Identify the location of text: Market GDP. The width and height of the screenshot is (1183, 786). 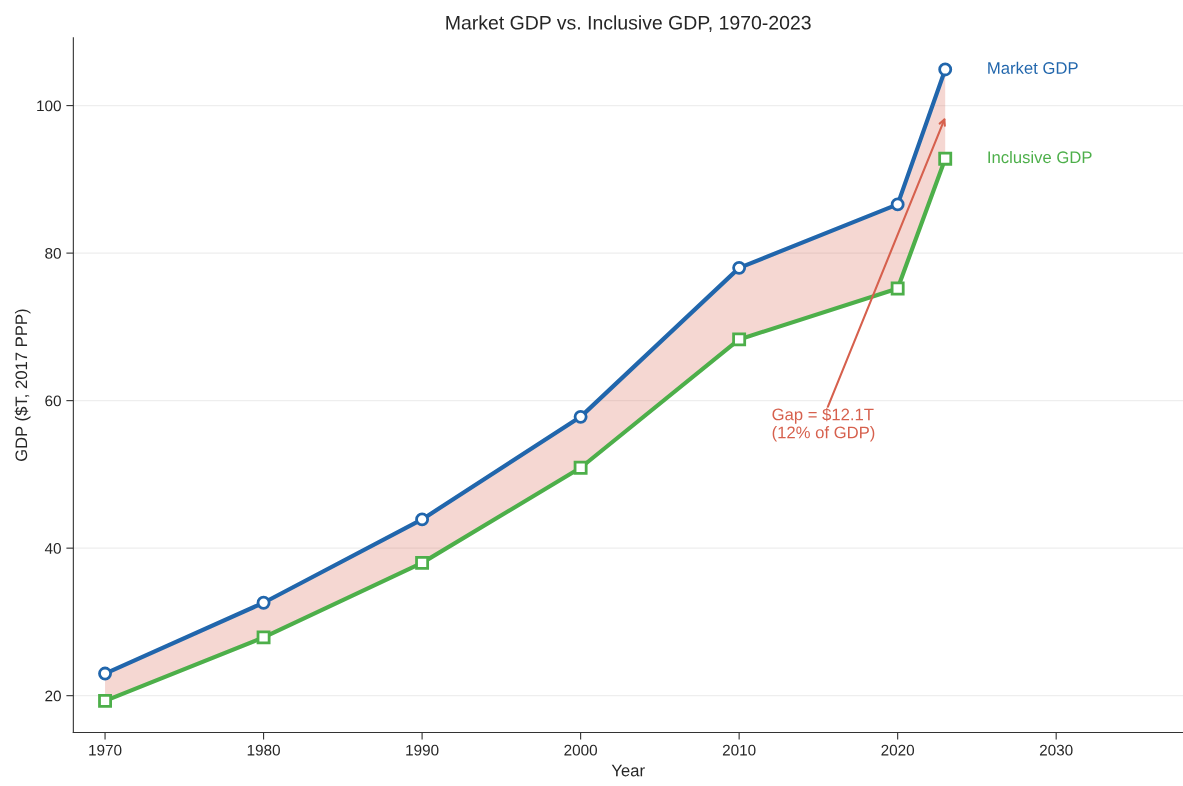
(1033, 67).